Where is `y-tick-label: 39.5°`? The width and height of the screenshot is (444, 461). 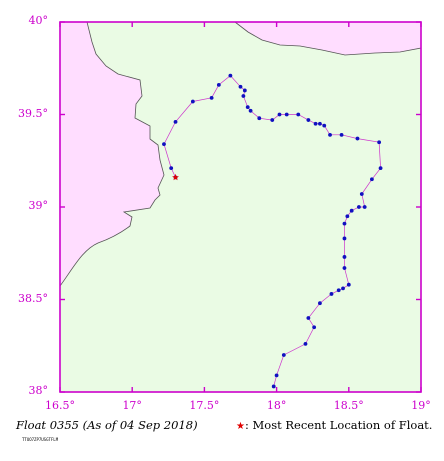 y-tick-label: 39.5° is located at coordinates (33, 113).